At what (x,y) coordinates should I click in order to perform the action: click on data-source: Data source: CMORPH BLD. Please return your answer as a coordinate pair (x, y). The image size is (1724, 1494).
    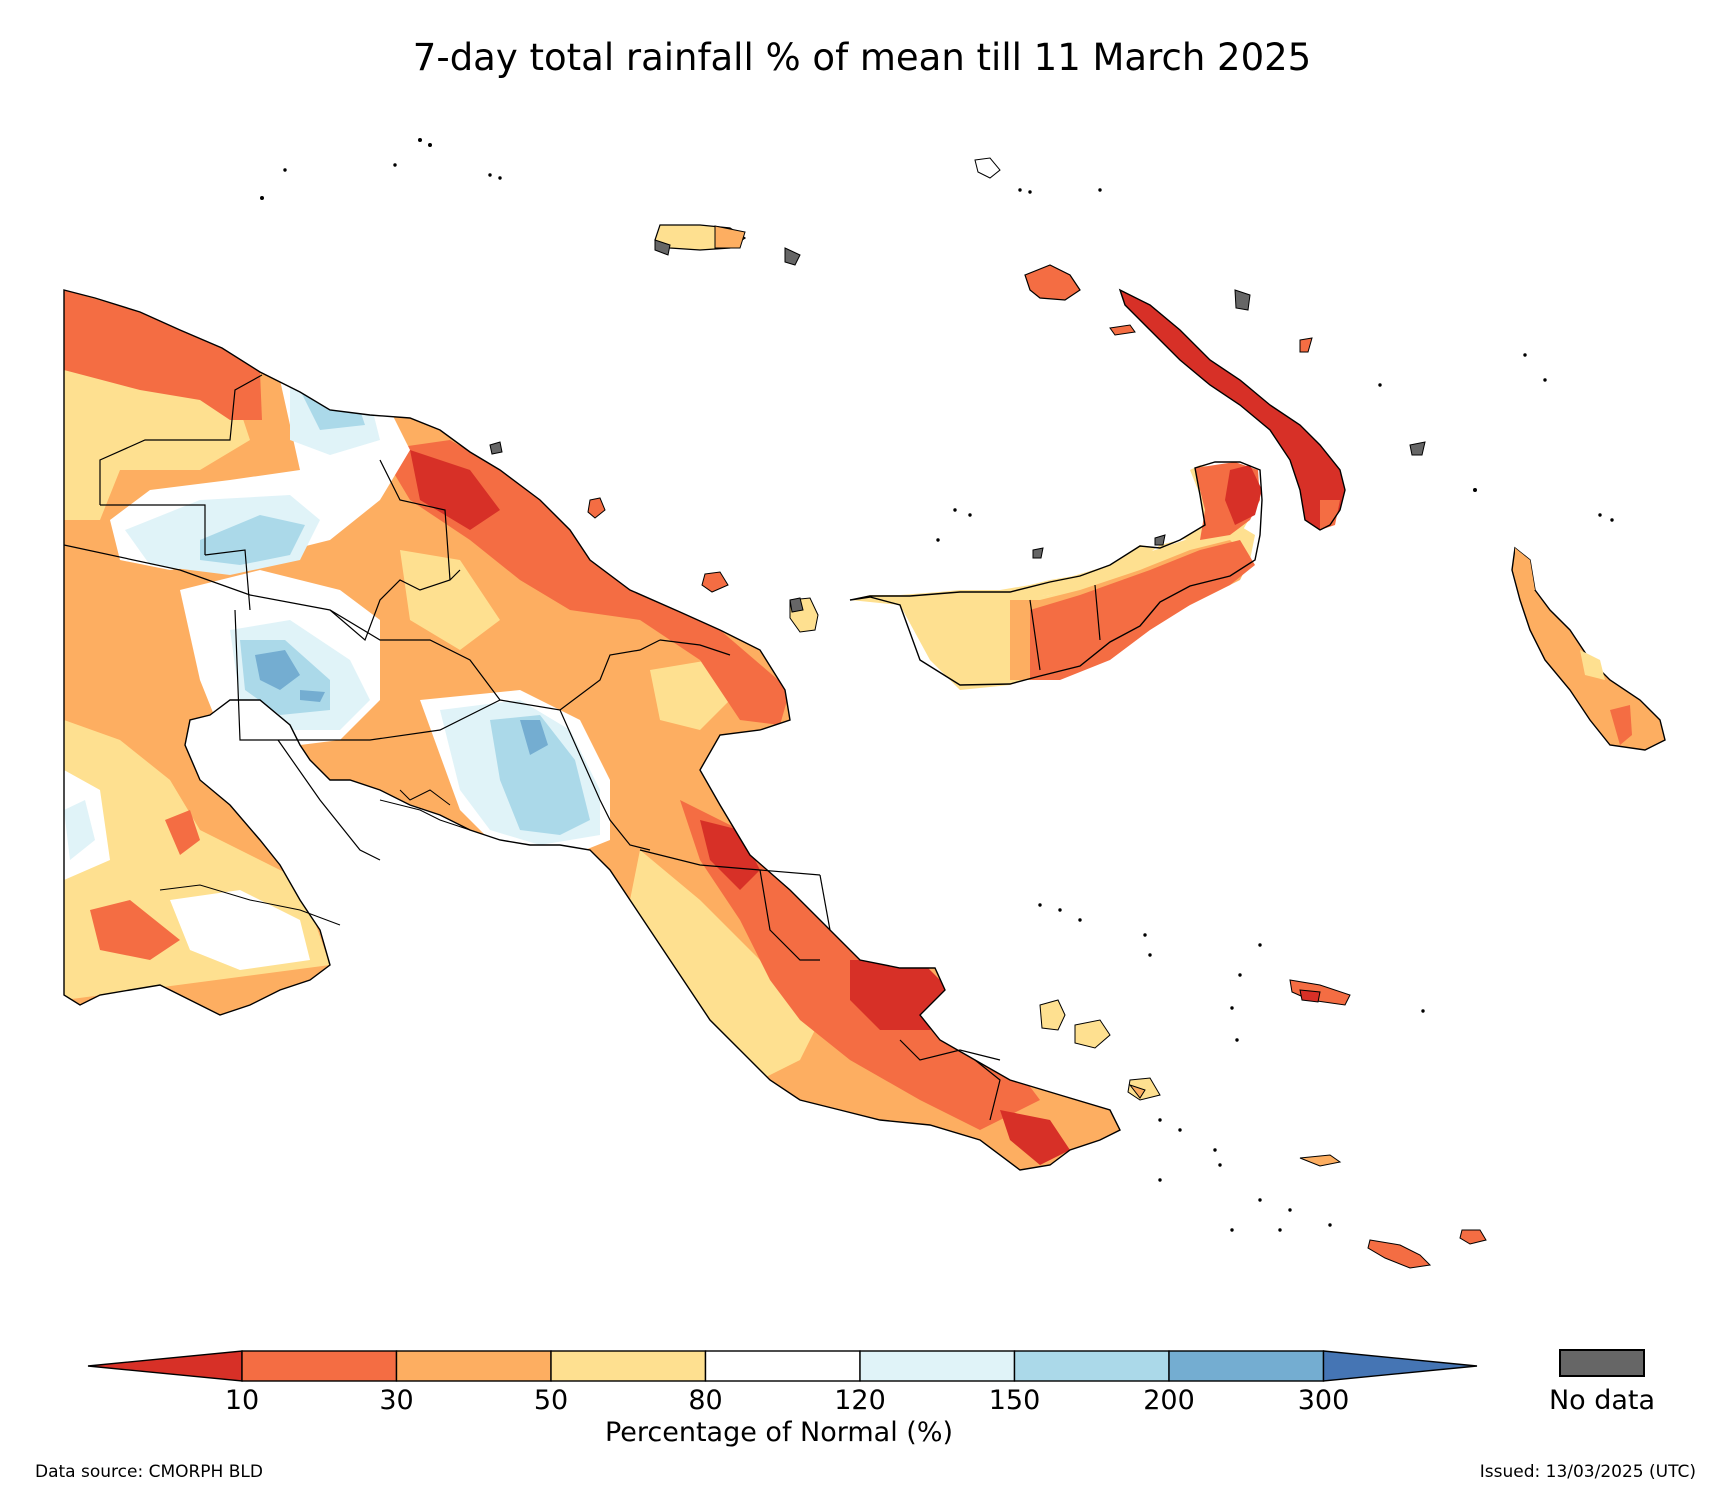
    Looking at the image, I should click on (149, 1472).